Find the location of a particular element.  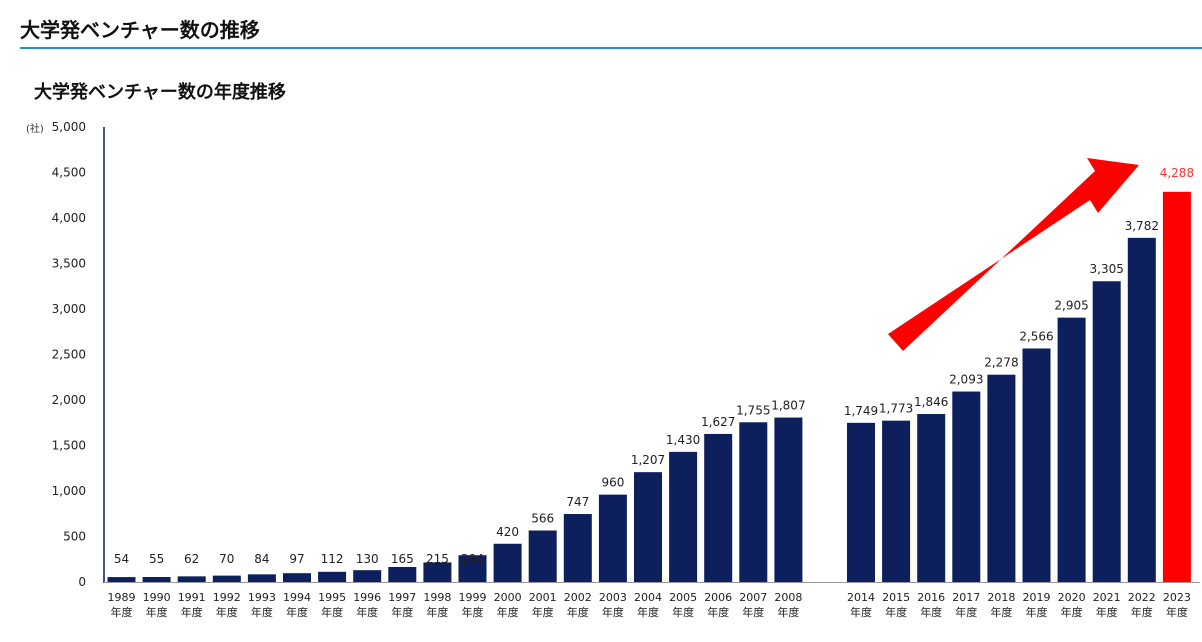

bar-2004 is located at coordinates (648, 527).